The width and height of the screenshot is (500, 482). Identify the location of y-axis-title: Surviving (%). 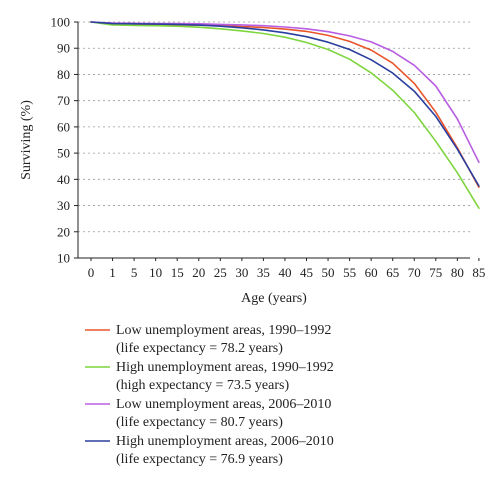
(26, 140).